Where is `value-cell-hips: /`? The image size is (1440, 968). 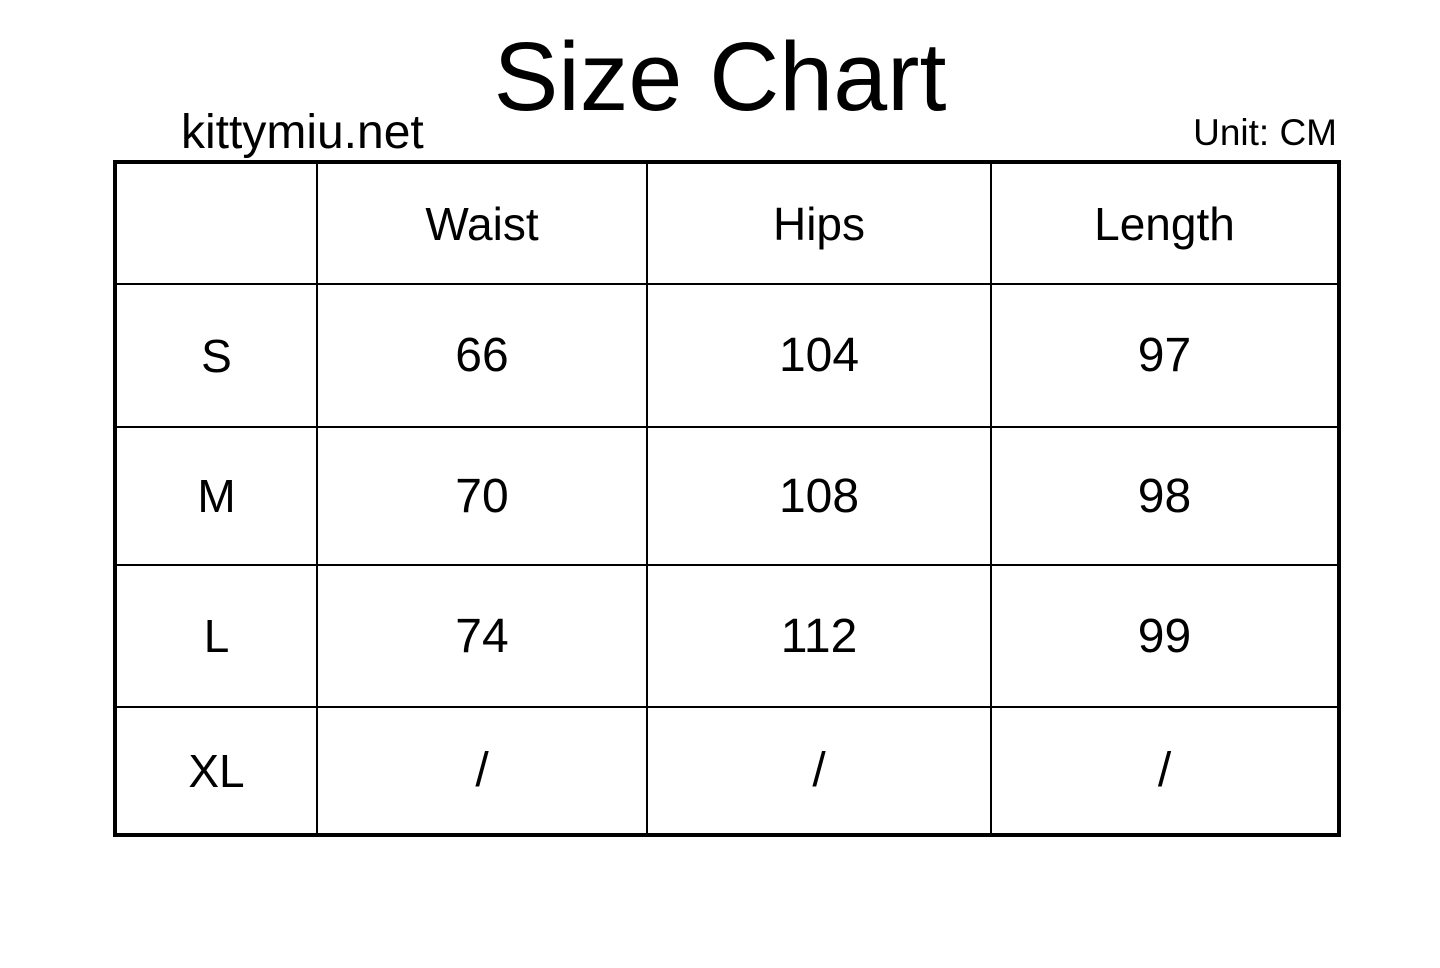 value-cell-hips: / is located at coordinates (819, 771).